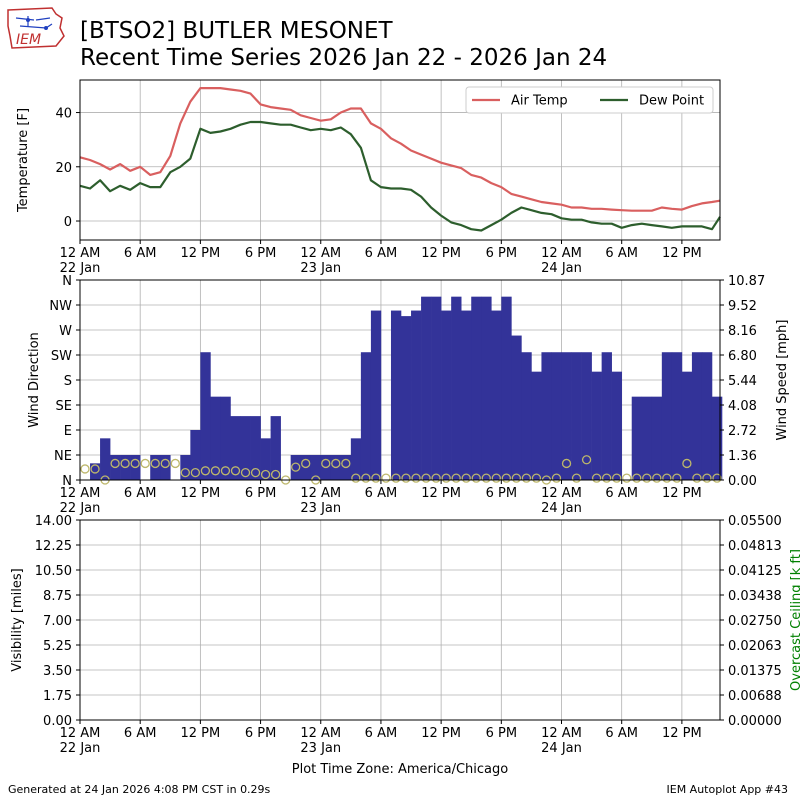  I want to click on vis-x-tick-label: 6 AM, so click(140, 733).